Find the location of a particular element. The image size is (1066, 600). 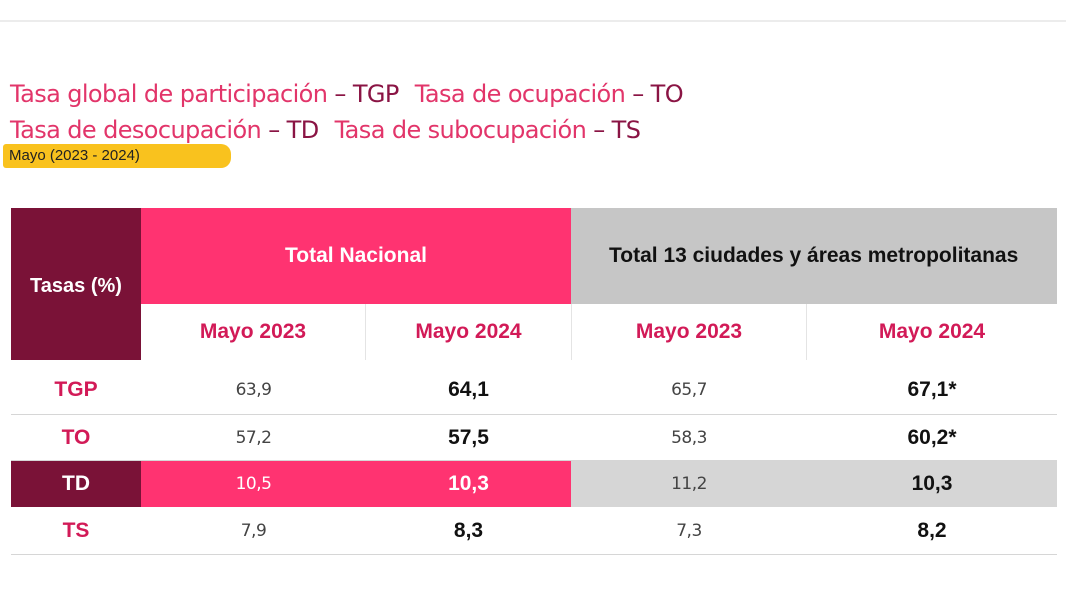

value-ciudades-2023: 7,3 is located at coordinates (689, 531).